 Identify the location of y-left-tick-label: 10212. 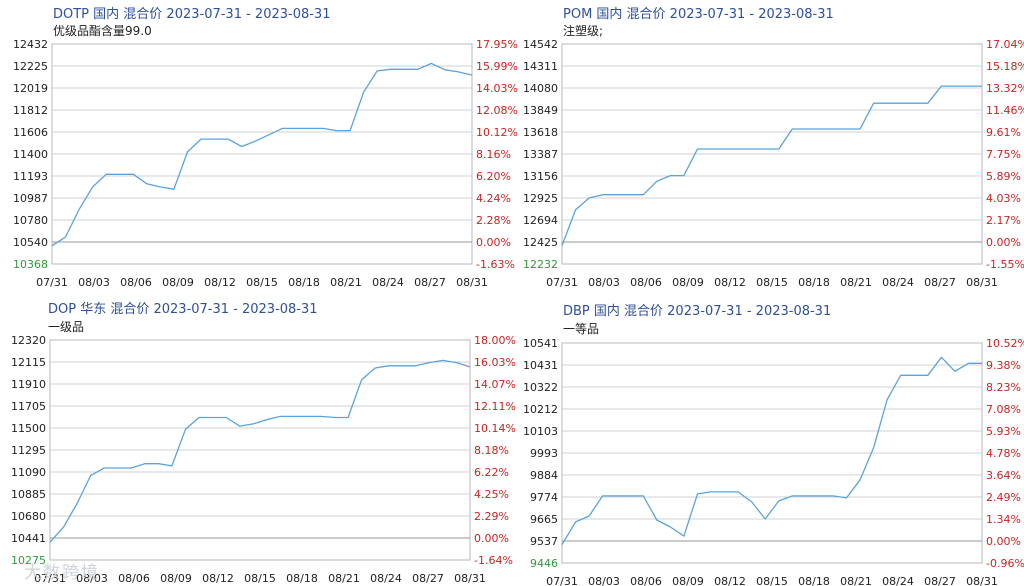
(540, 409).